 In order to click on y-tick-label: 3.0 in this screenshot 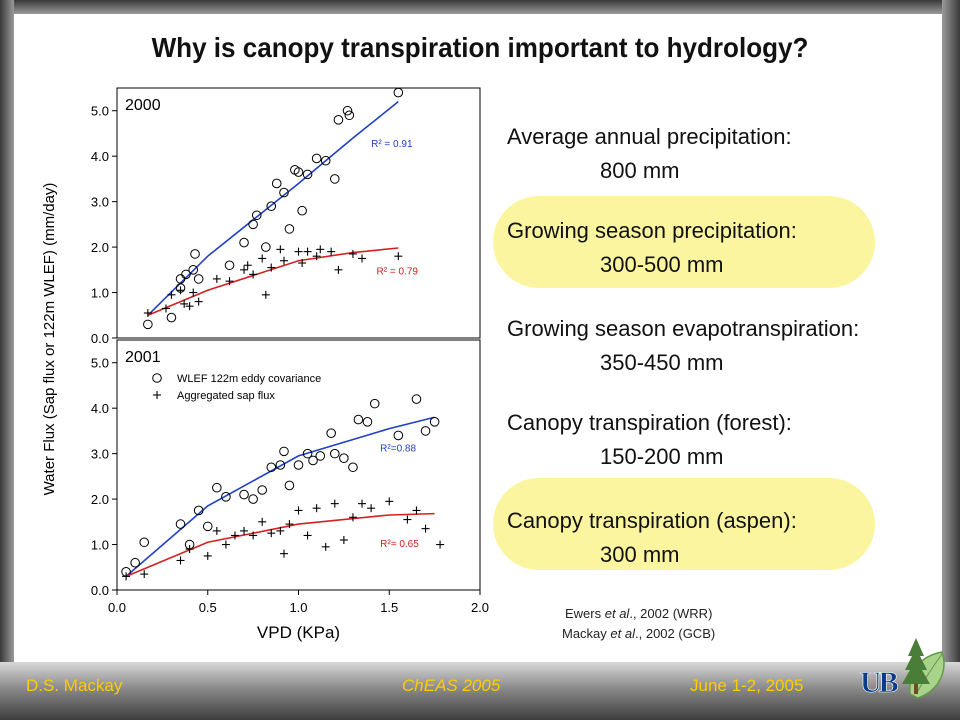, I will do `click(100, 202)`.